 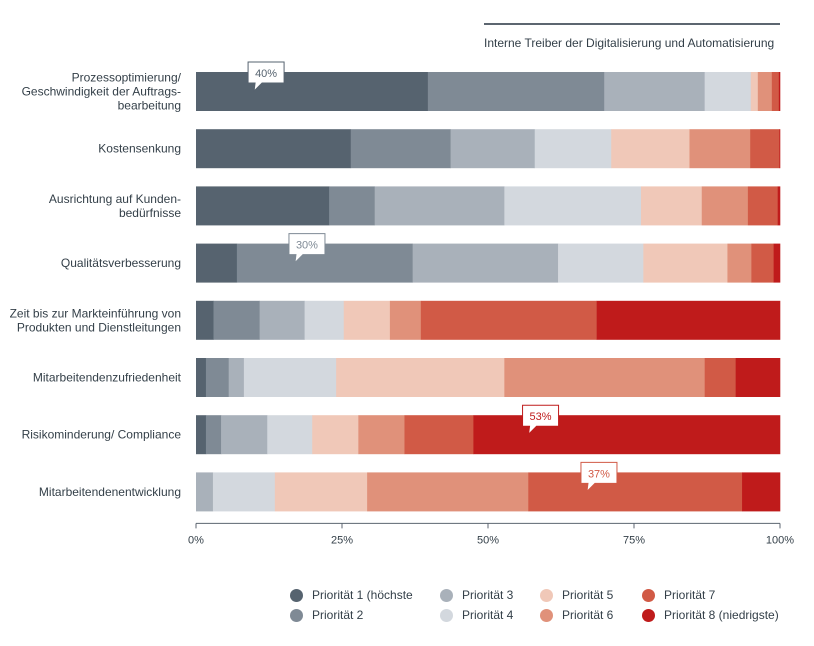 I want to click on annotation-callout: 30%, so click(x=307, y=248).